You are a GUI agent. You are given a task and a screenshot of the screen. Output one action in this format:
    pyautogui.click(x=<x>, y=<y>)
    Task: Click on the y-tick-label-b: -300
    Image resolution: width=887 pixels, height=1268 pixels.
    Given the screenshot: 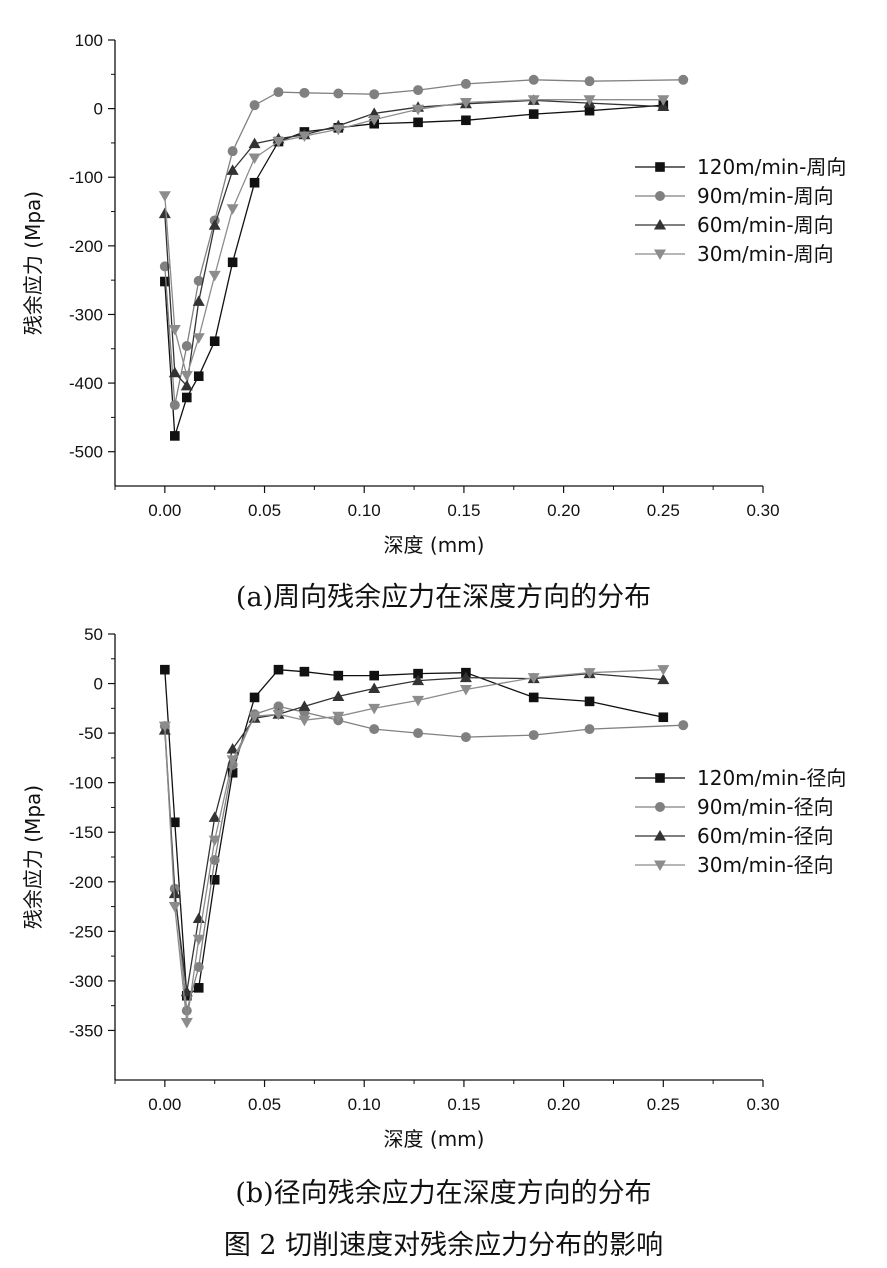 What is the action you would take?
    pyautogui.click(x=86, y=981)
    